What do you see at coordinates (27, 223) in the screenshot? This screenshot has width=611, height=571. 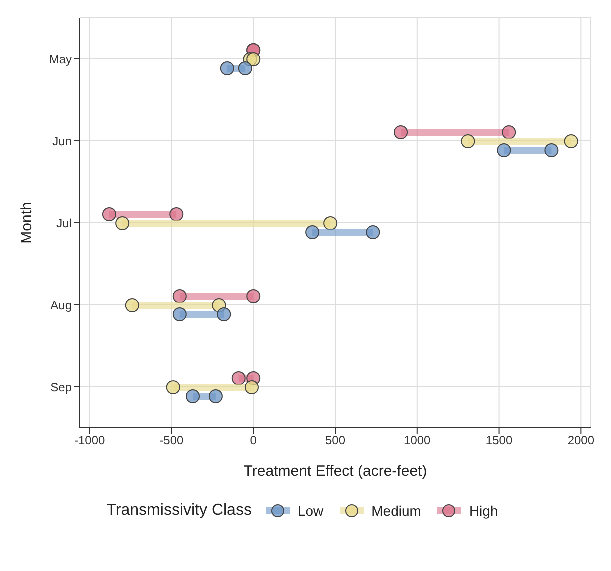 I see `y-axis-title: Month` at bounding box center [27, 223].